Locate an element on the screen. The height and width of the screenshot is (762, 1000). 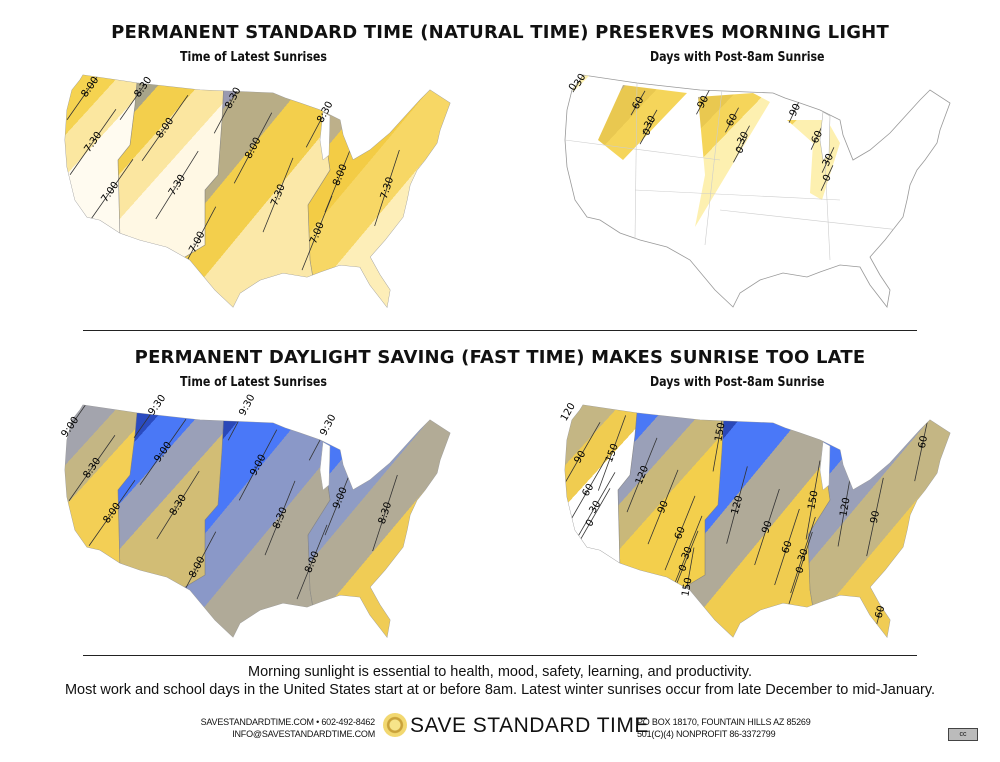
section-divider is located at coordinates (500, 330).